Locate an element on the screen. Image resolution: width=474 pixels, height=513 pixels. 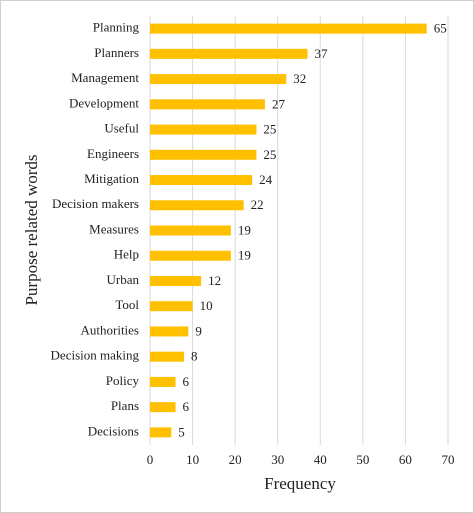
x-tick-label: 60 is located at coordinates (405, 459).